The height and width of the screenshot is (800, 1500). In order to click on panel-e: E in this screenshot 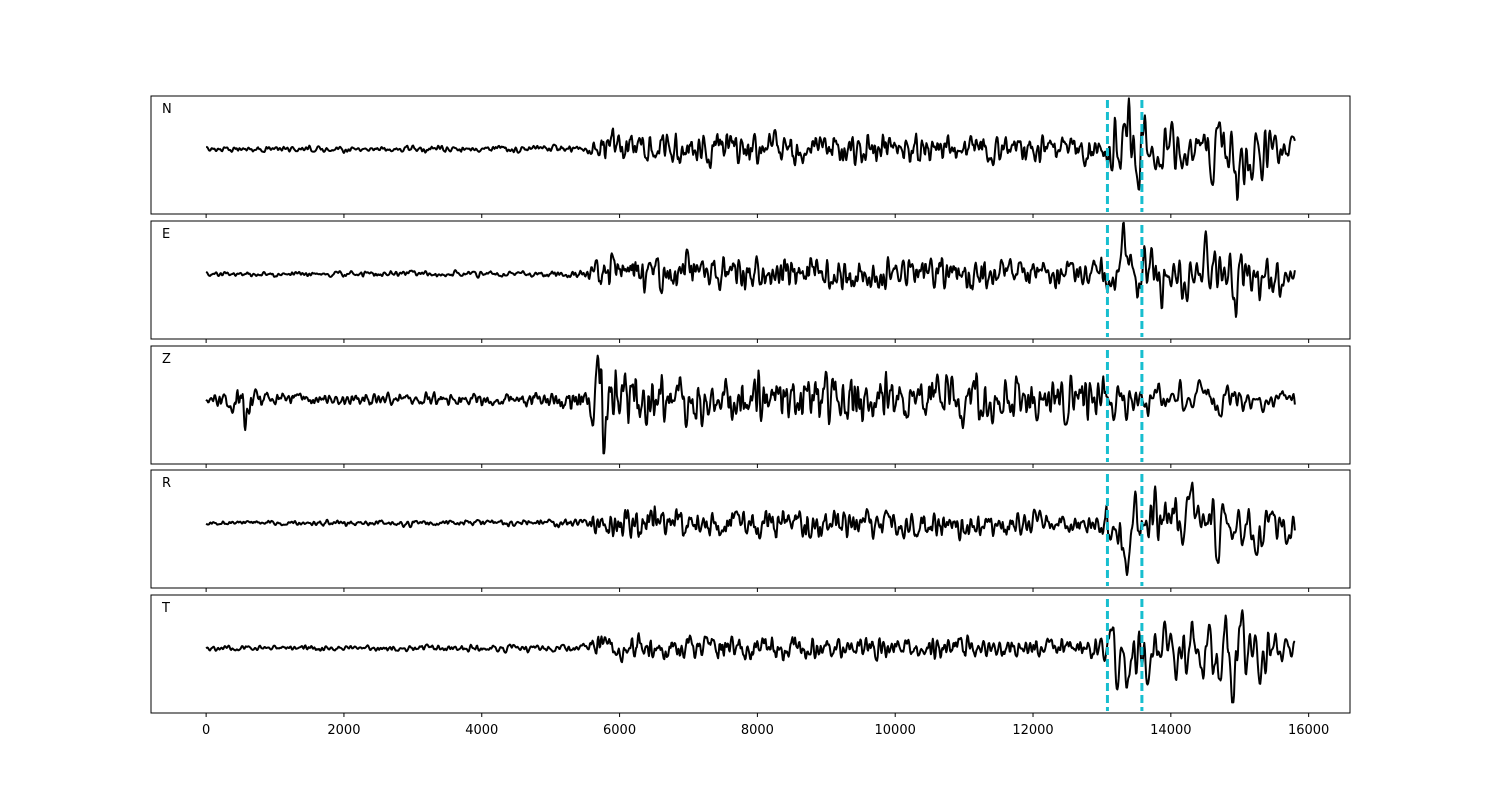, I will do `click(750, 281)`.